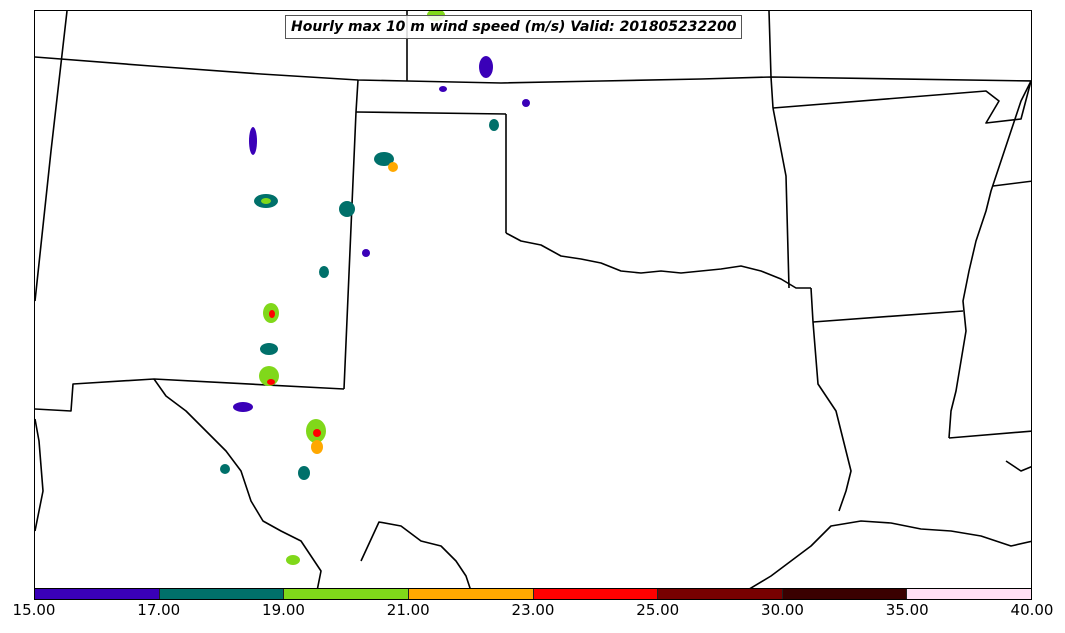 Image resolution: width=1065 pixels, height=633 pixels. Describe the element at coordinates (831, 399) in the screenshot. I see `border-tx-la` at that location.